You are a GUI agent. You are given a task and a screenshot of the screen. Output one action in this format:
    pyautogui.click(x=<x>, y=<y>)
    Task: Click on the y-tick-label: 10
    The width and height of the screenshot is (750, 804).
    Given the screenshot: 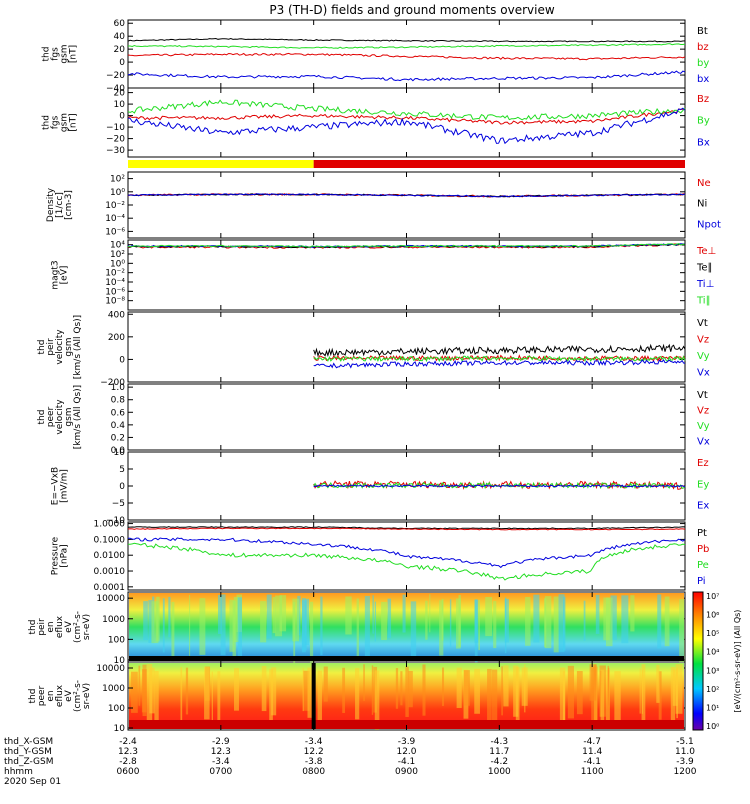 What is the action you would take?
    pyautogui.click(x=120, y=453)
    